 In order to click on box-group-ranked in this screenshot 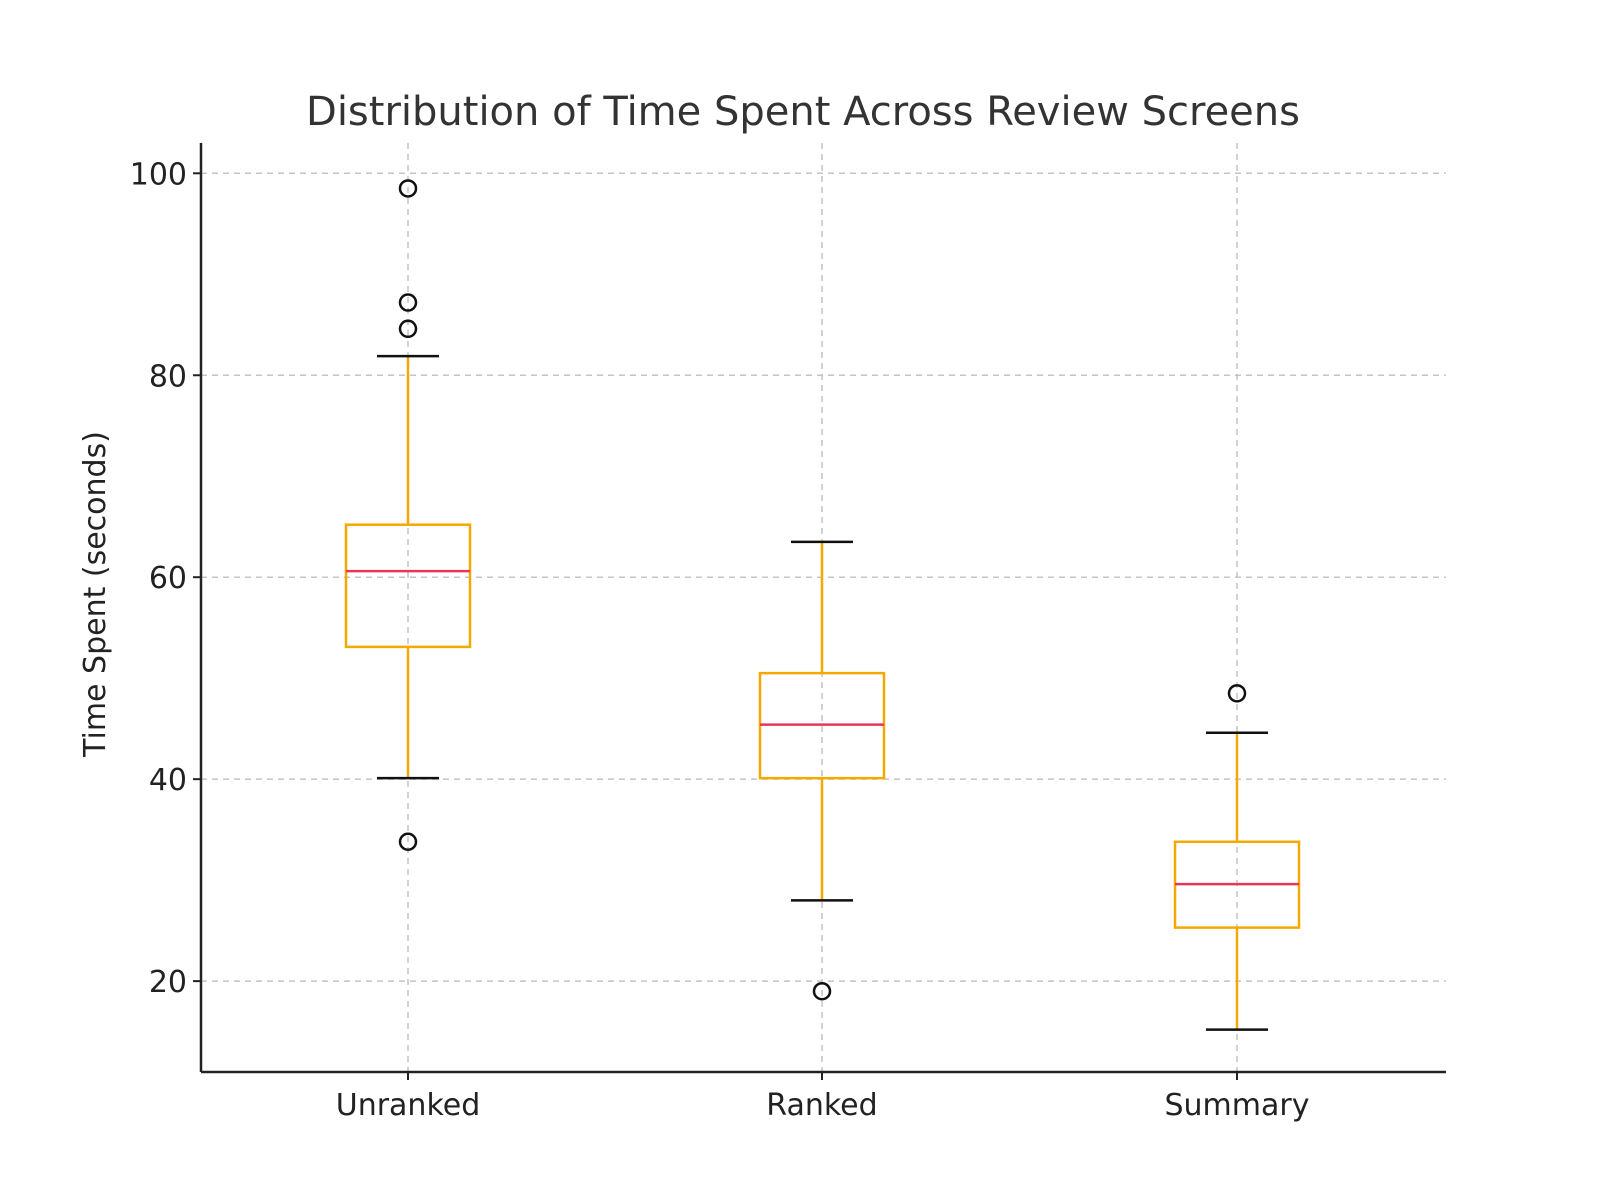, I will do `click(822, 770)`.